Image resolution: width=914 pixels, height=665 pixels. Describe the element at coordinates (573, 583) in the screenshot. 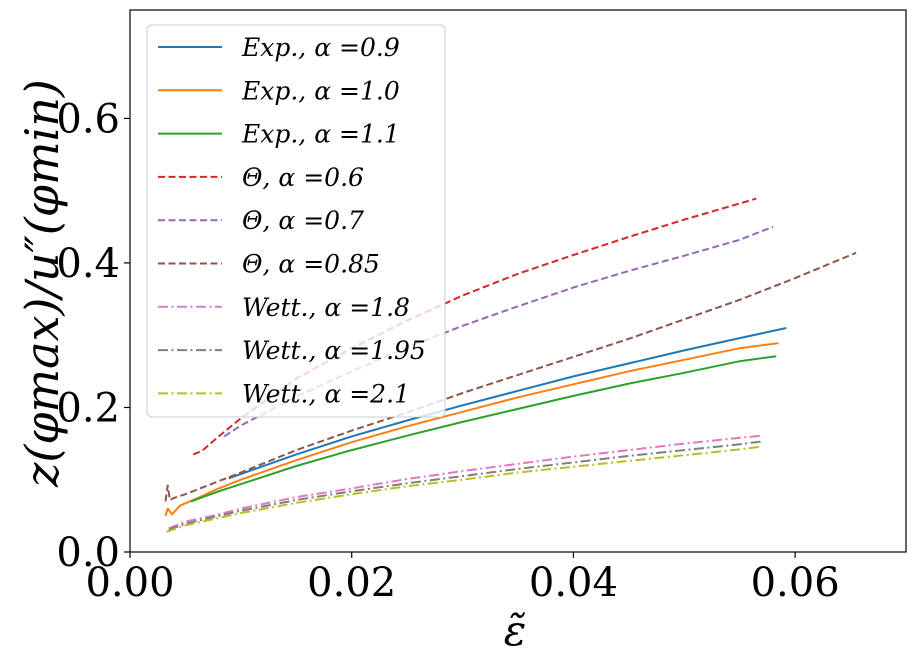

I see `x-tick-label: 0.04` at that location.